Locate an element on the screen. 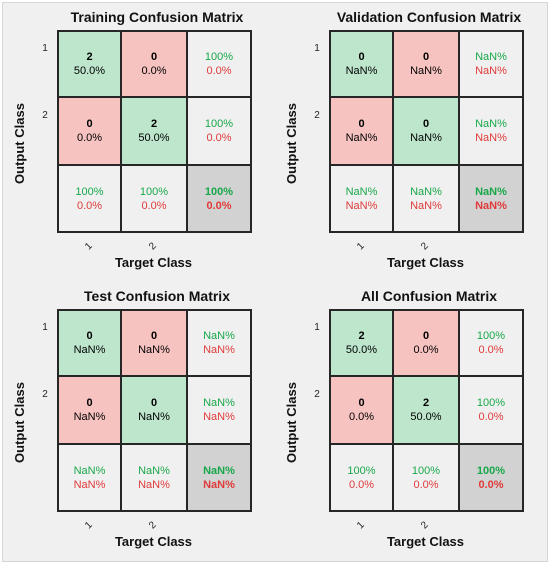 This screenshot has width=550, height=564. panel-title: Test Confusion Matrix is located at coordinates (157, 296).